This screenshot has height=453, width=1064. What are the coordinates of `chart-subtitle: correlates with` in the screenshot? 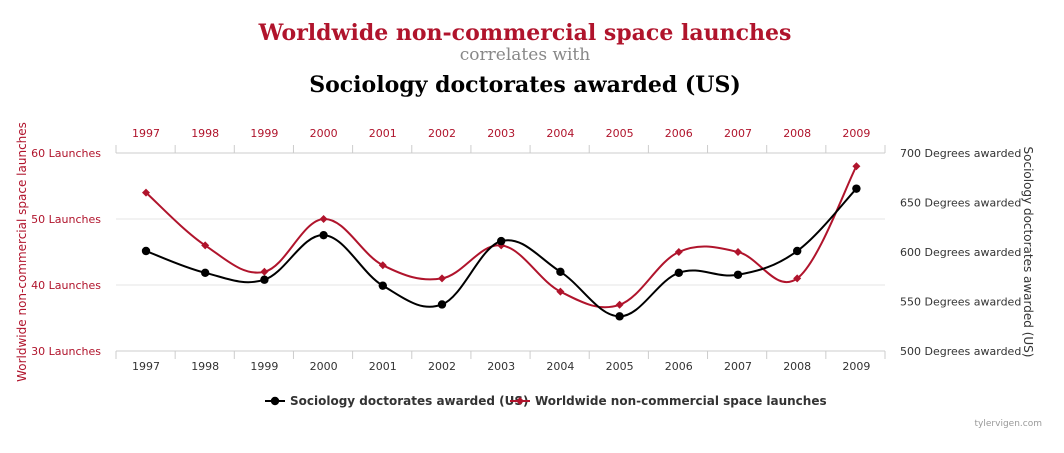 It's located at (525, 55).